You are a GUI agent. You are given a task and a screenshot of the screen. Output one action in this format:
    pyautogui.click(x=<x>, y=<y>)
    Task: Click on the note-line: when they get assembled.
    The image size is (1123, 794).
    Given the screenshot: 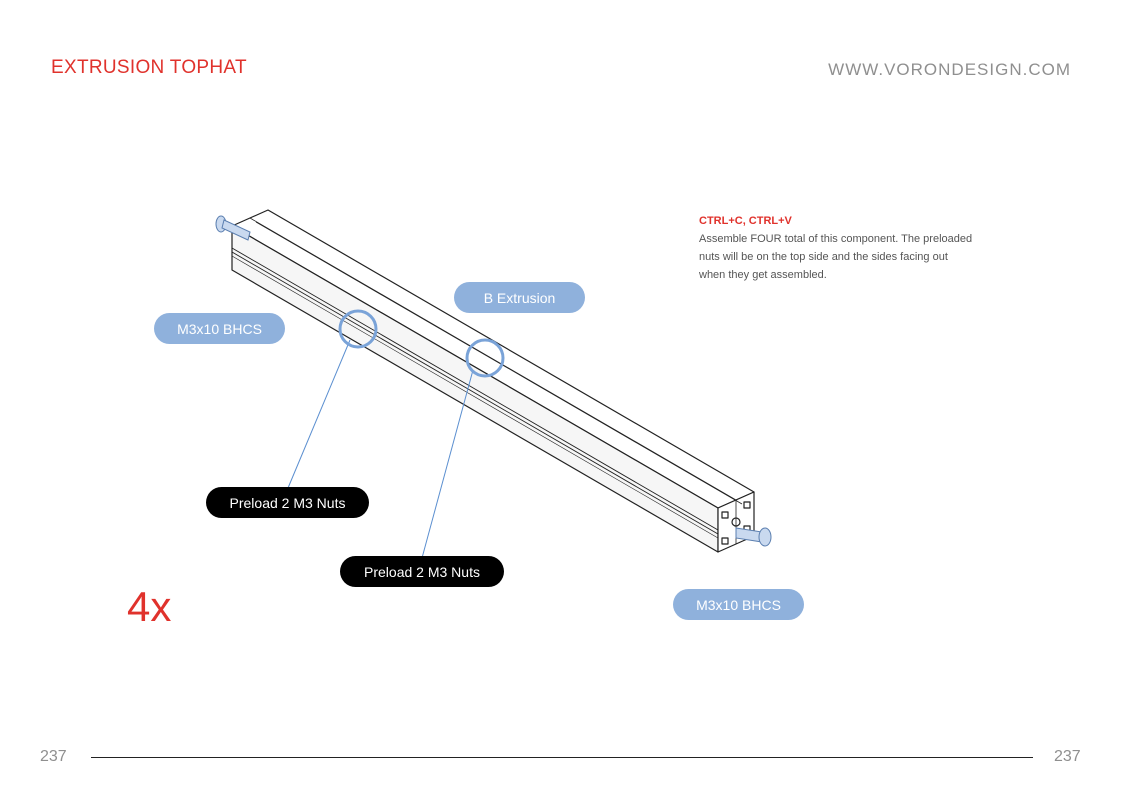 What is the action you would take?
    pyautogui.click(x=763, y=275)
    